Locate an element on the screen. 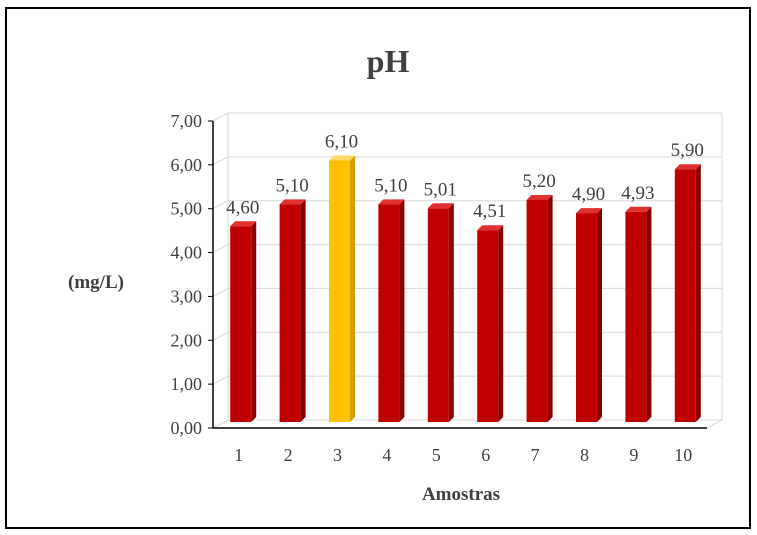  data-label: 4,51 is located at coordinates (489, 211).